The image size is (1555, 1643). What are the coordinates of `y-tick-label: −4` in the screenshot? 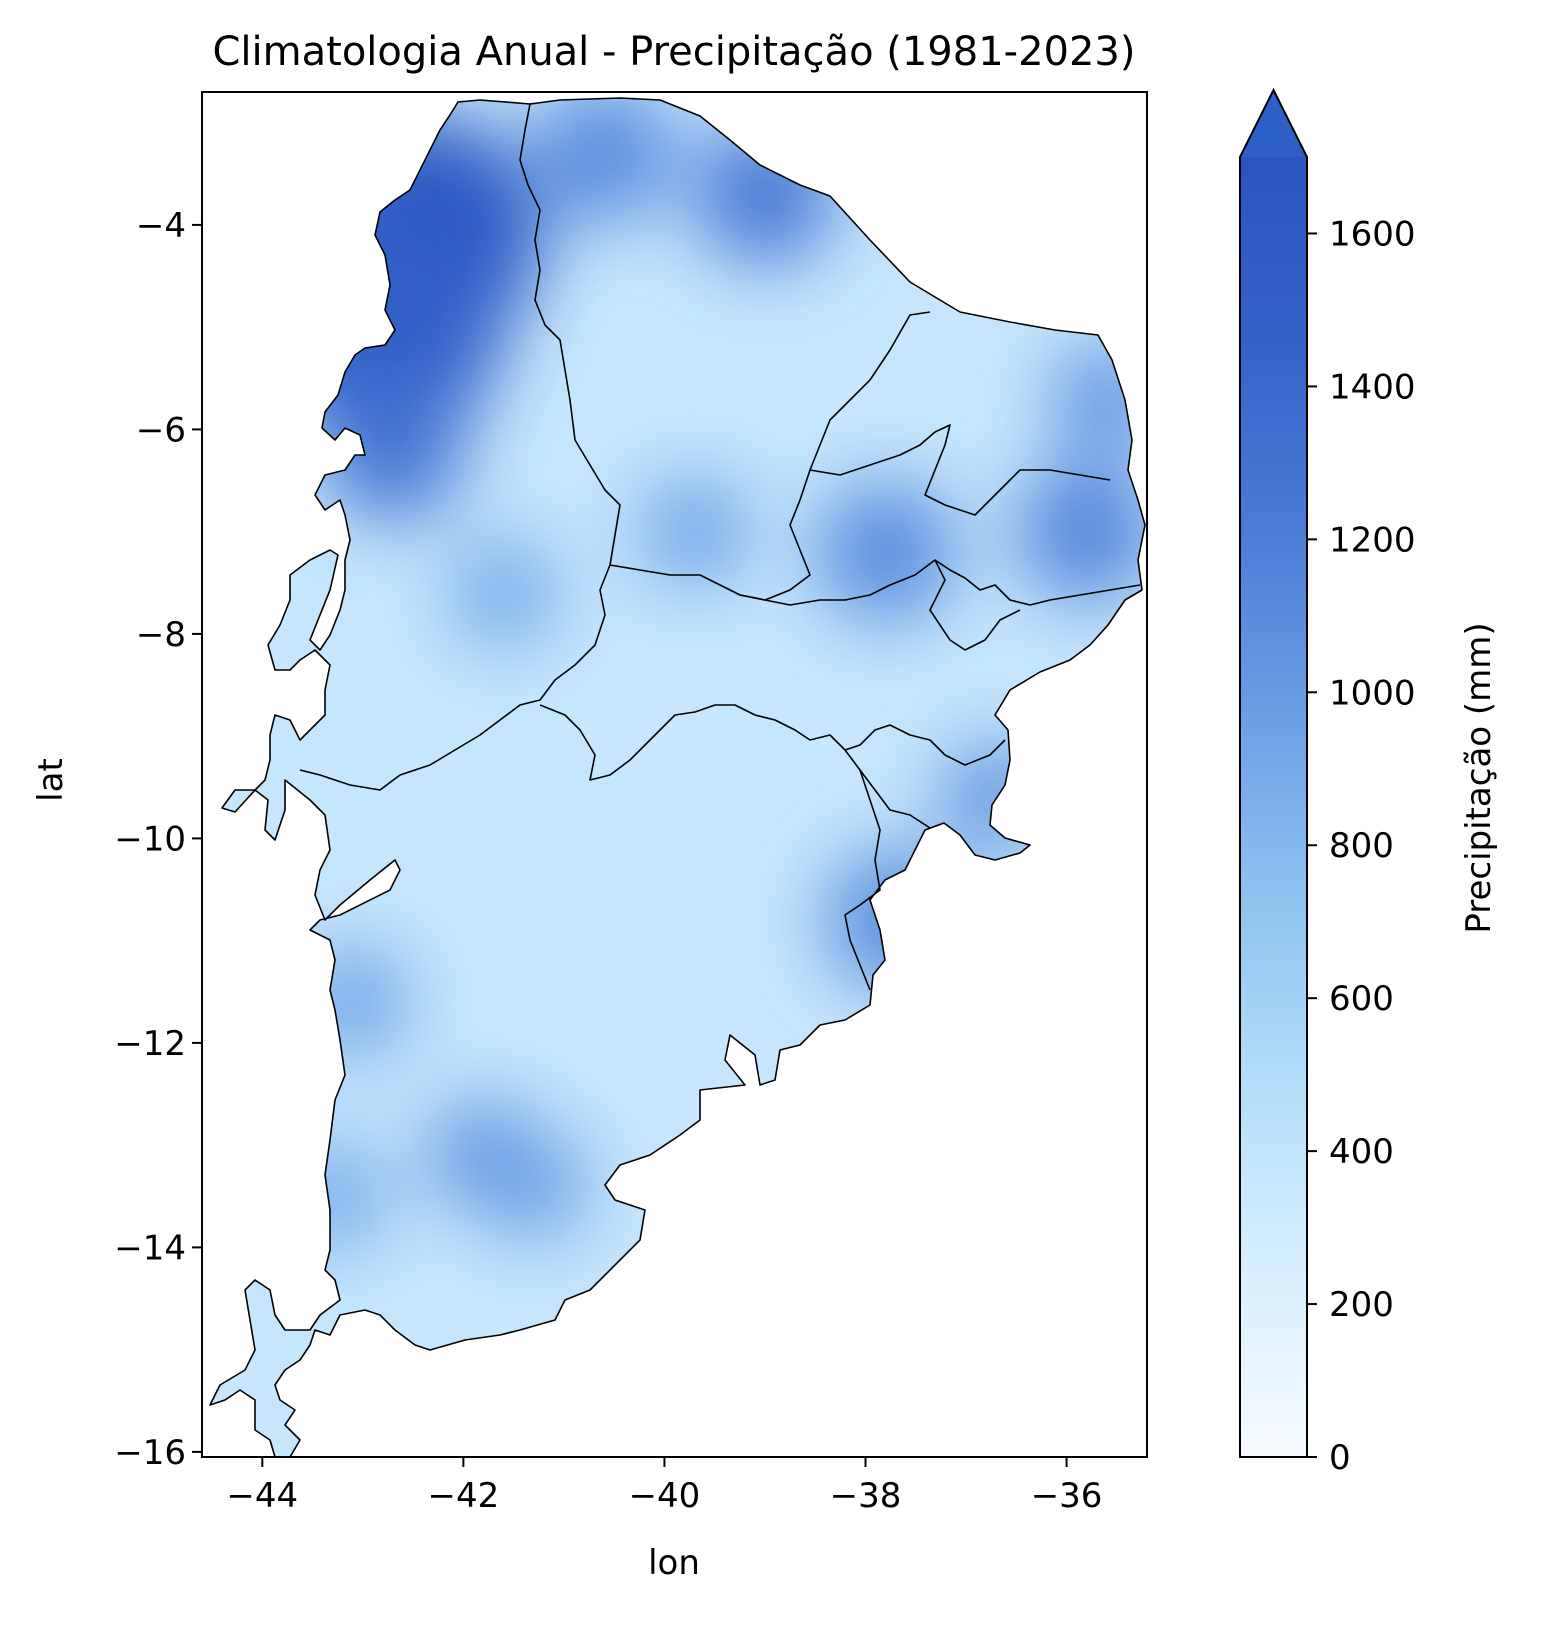 It's located at (161, 226).